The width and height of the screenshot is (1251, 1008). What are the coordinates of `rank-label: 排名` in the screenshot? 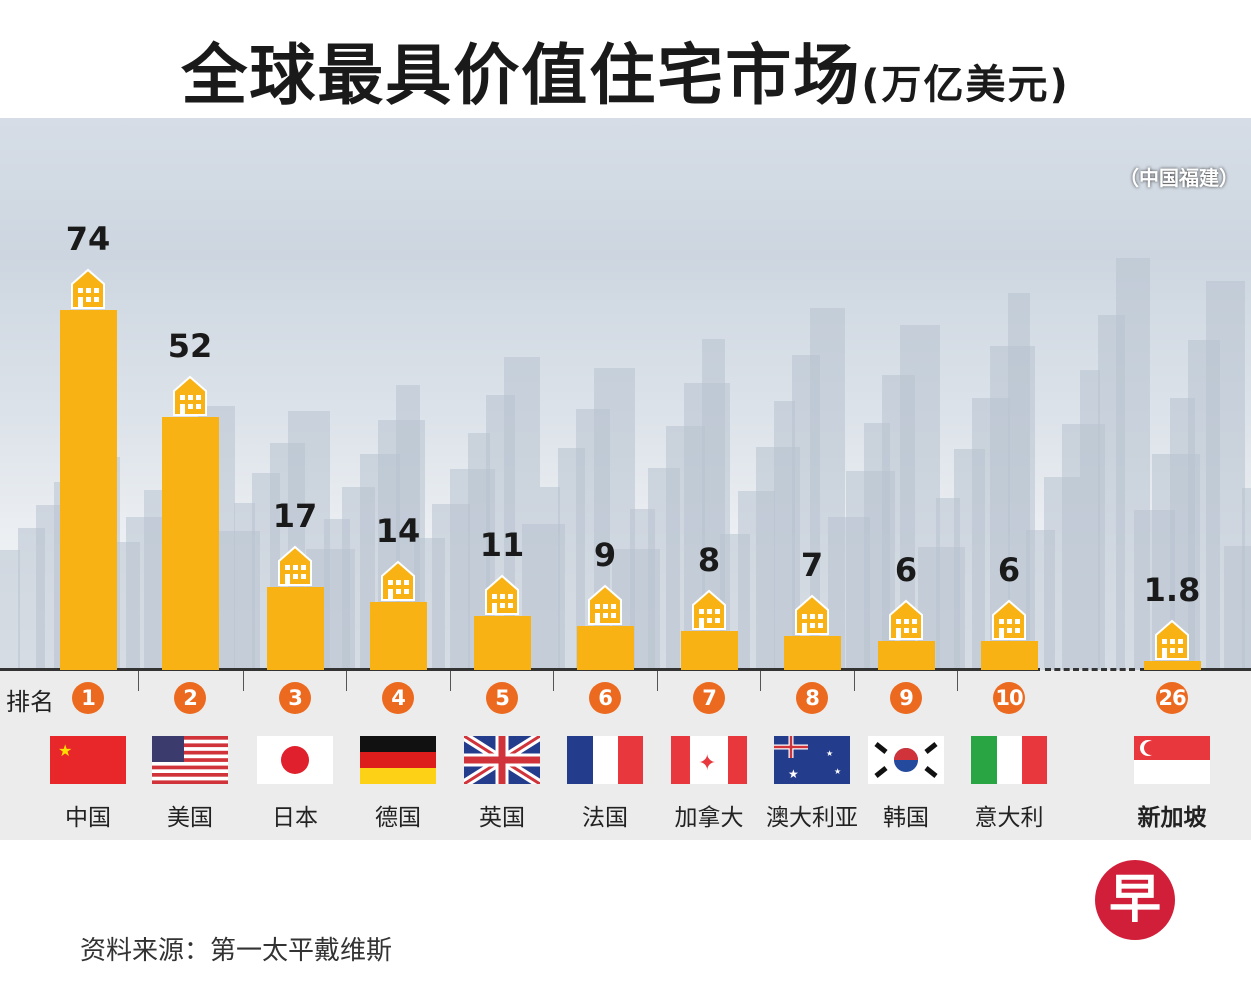 It's located at (30, 702).